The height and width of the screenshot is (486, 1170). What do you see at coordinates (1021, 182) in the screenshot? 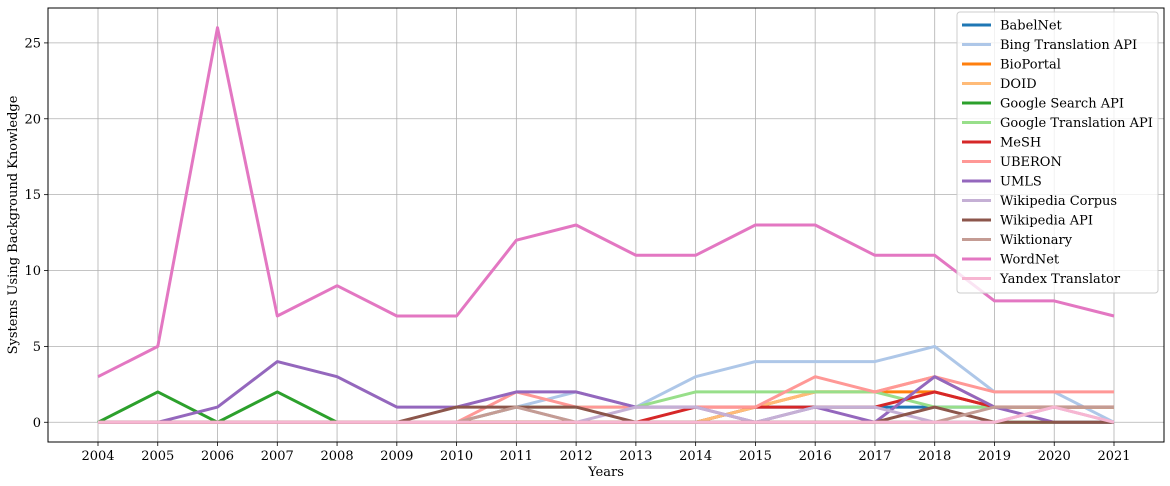
I see `legend-label-umls: UMLS` at bounding box center [1021, 182].